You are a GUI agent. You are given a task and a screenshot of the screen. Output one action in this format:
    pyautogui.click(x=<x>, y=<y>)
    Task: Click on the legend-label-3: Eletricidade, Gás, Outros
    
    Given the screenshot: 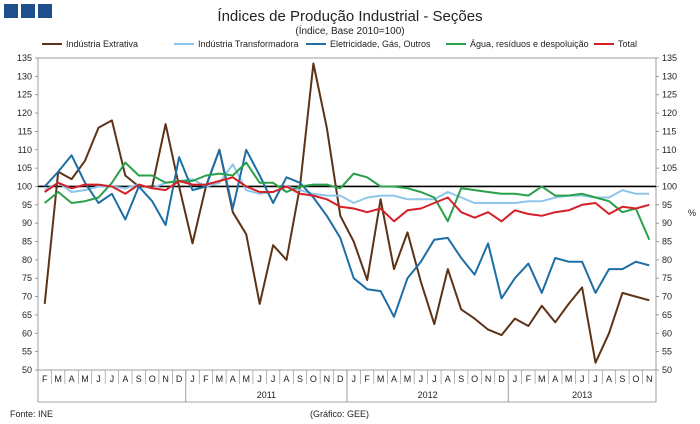 What is the action you would take?
    pyautogui.click(x=380, y=44)
    